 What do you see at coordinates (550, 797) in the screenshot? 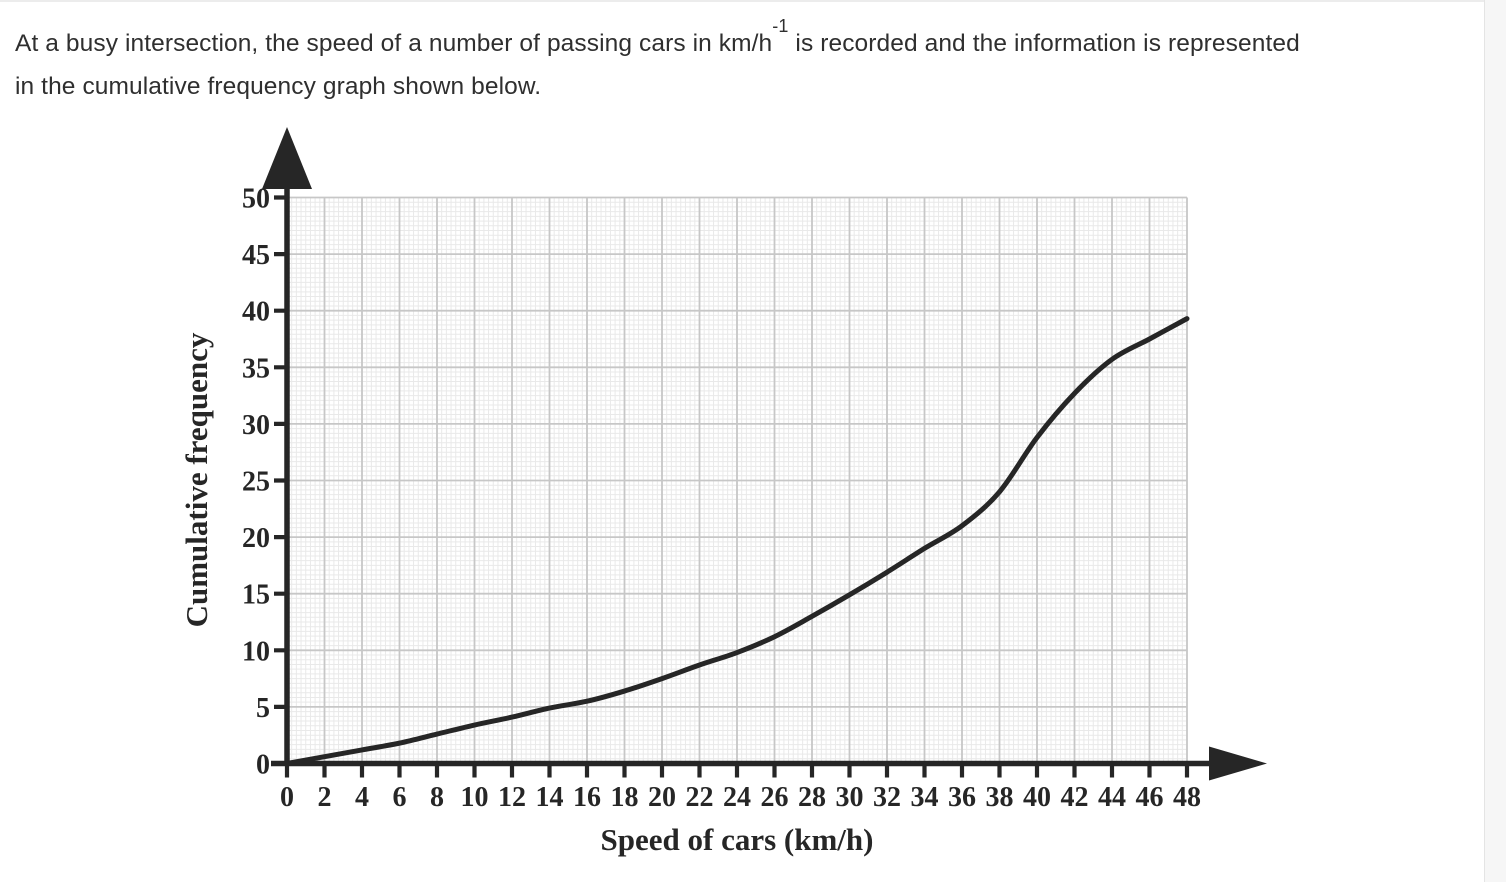
I see `x-tick-label: 14` at bounding box center [550, 797].